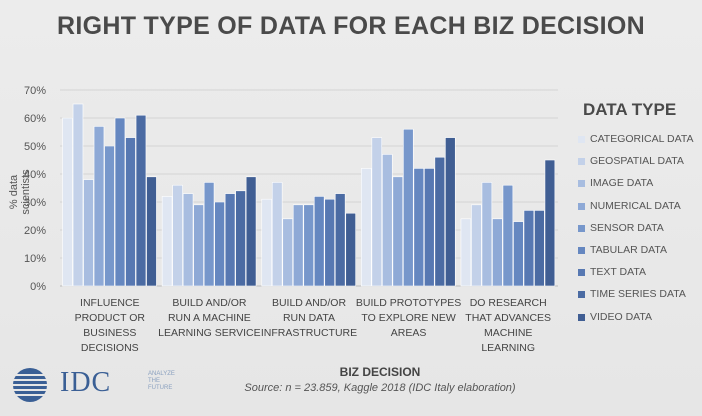 The height and width of the screenshot is (416, 702). What do you see at coordinates (35, 147) in the screenshot?
I see `y-tick-label: 50%` at bounding box center [35, 147].